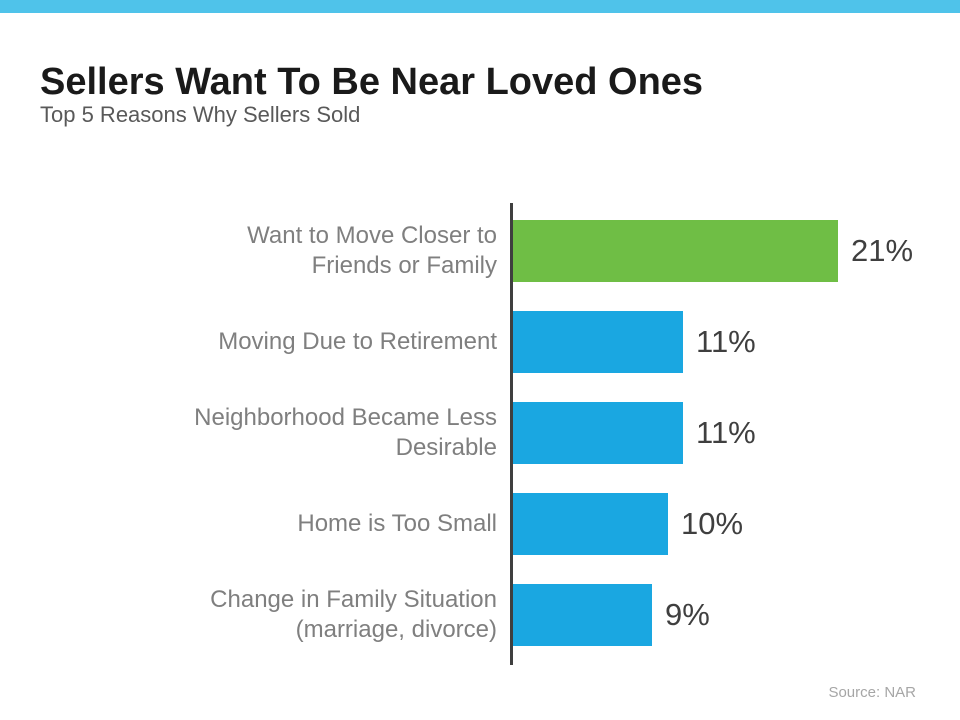  I want to click on value-label: 10%, so click(712, 523).